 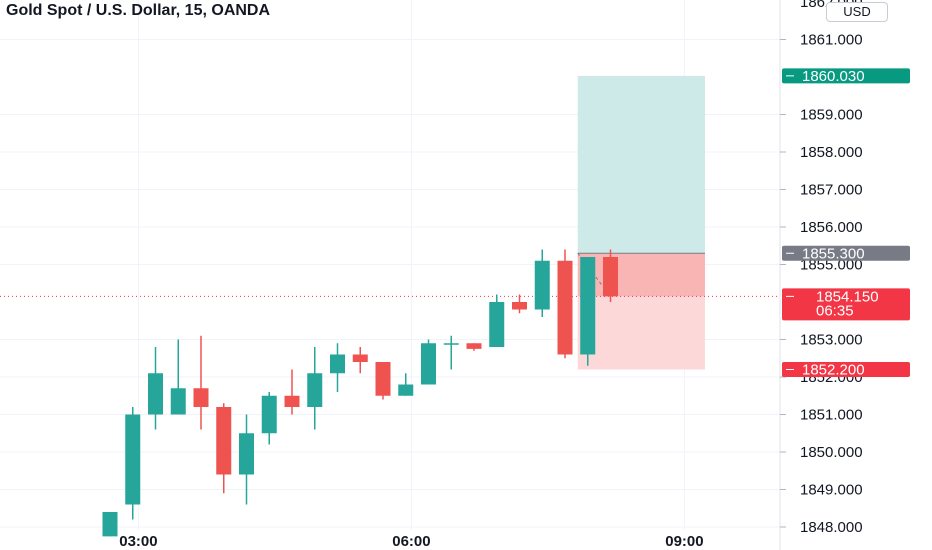 What do you see at coordinates (833, 76) in the screenshot?
I see `target-price-tag-text: 1860.030` at bounding box center [833, 76].